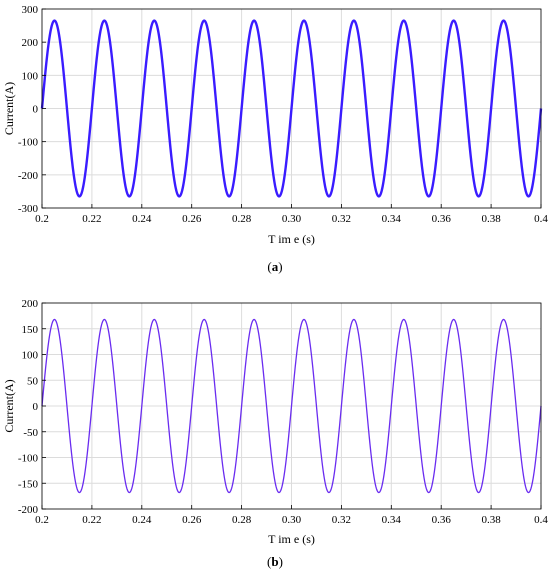  I want to click on y-tick-label: -150, so click(28, 484).